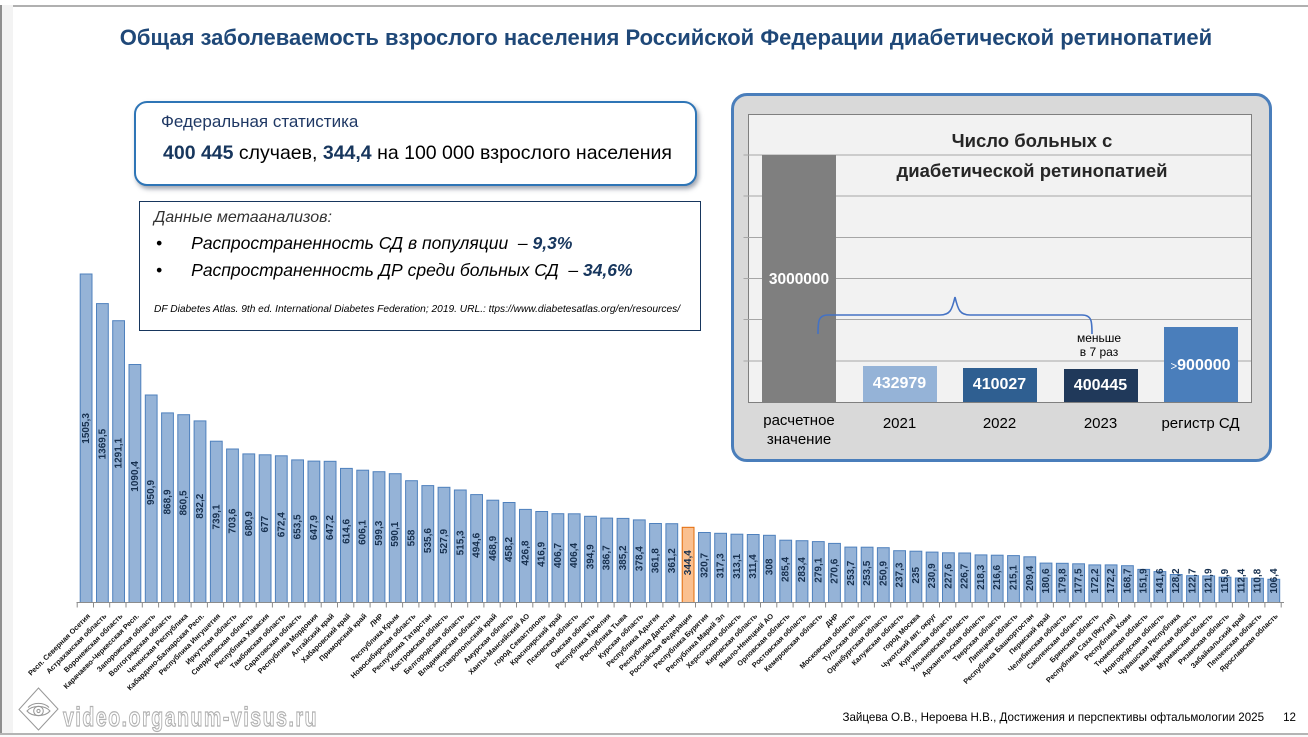 Image resolution: width=1308 pixels, height=737 pixels. Describe the element at coordinates (233, 520) in the screenshot. I see `svg-text: 703,6` at that location.